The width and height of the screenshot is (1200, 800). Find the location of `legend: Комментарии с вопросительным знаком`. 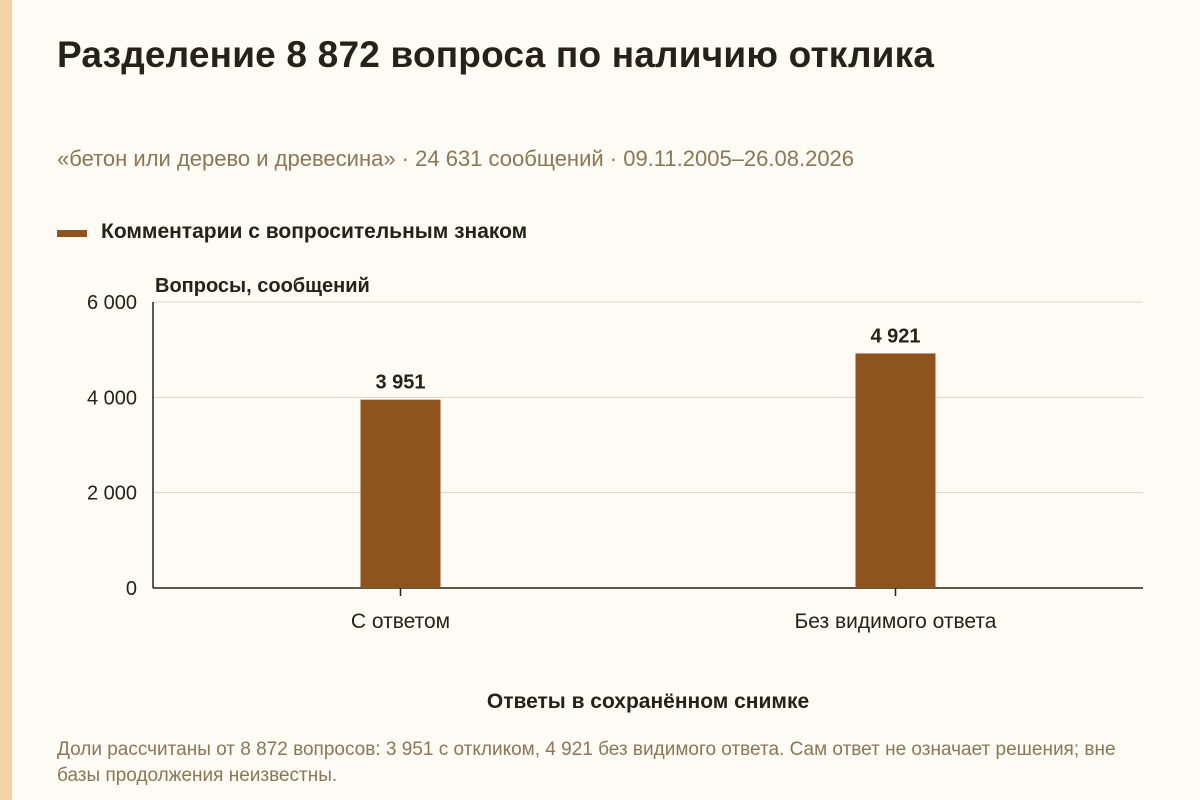

legend: Комментарии с вопросительным знаком is located at coordinates (292, 232).